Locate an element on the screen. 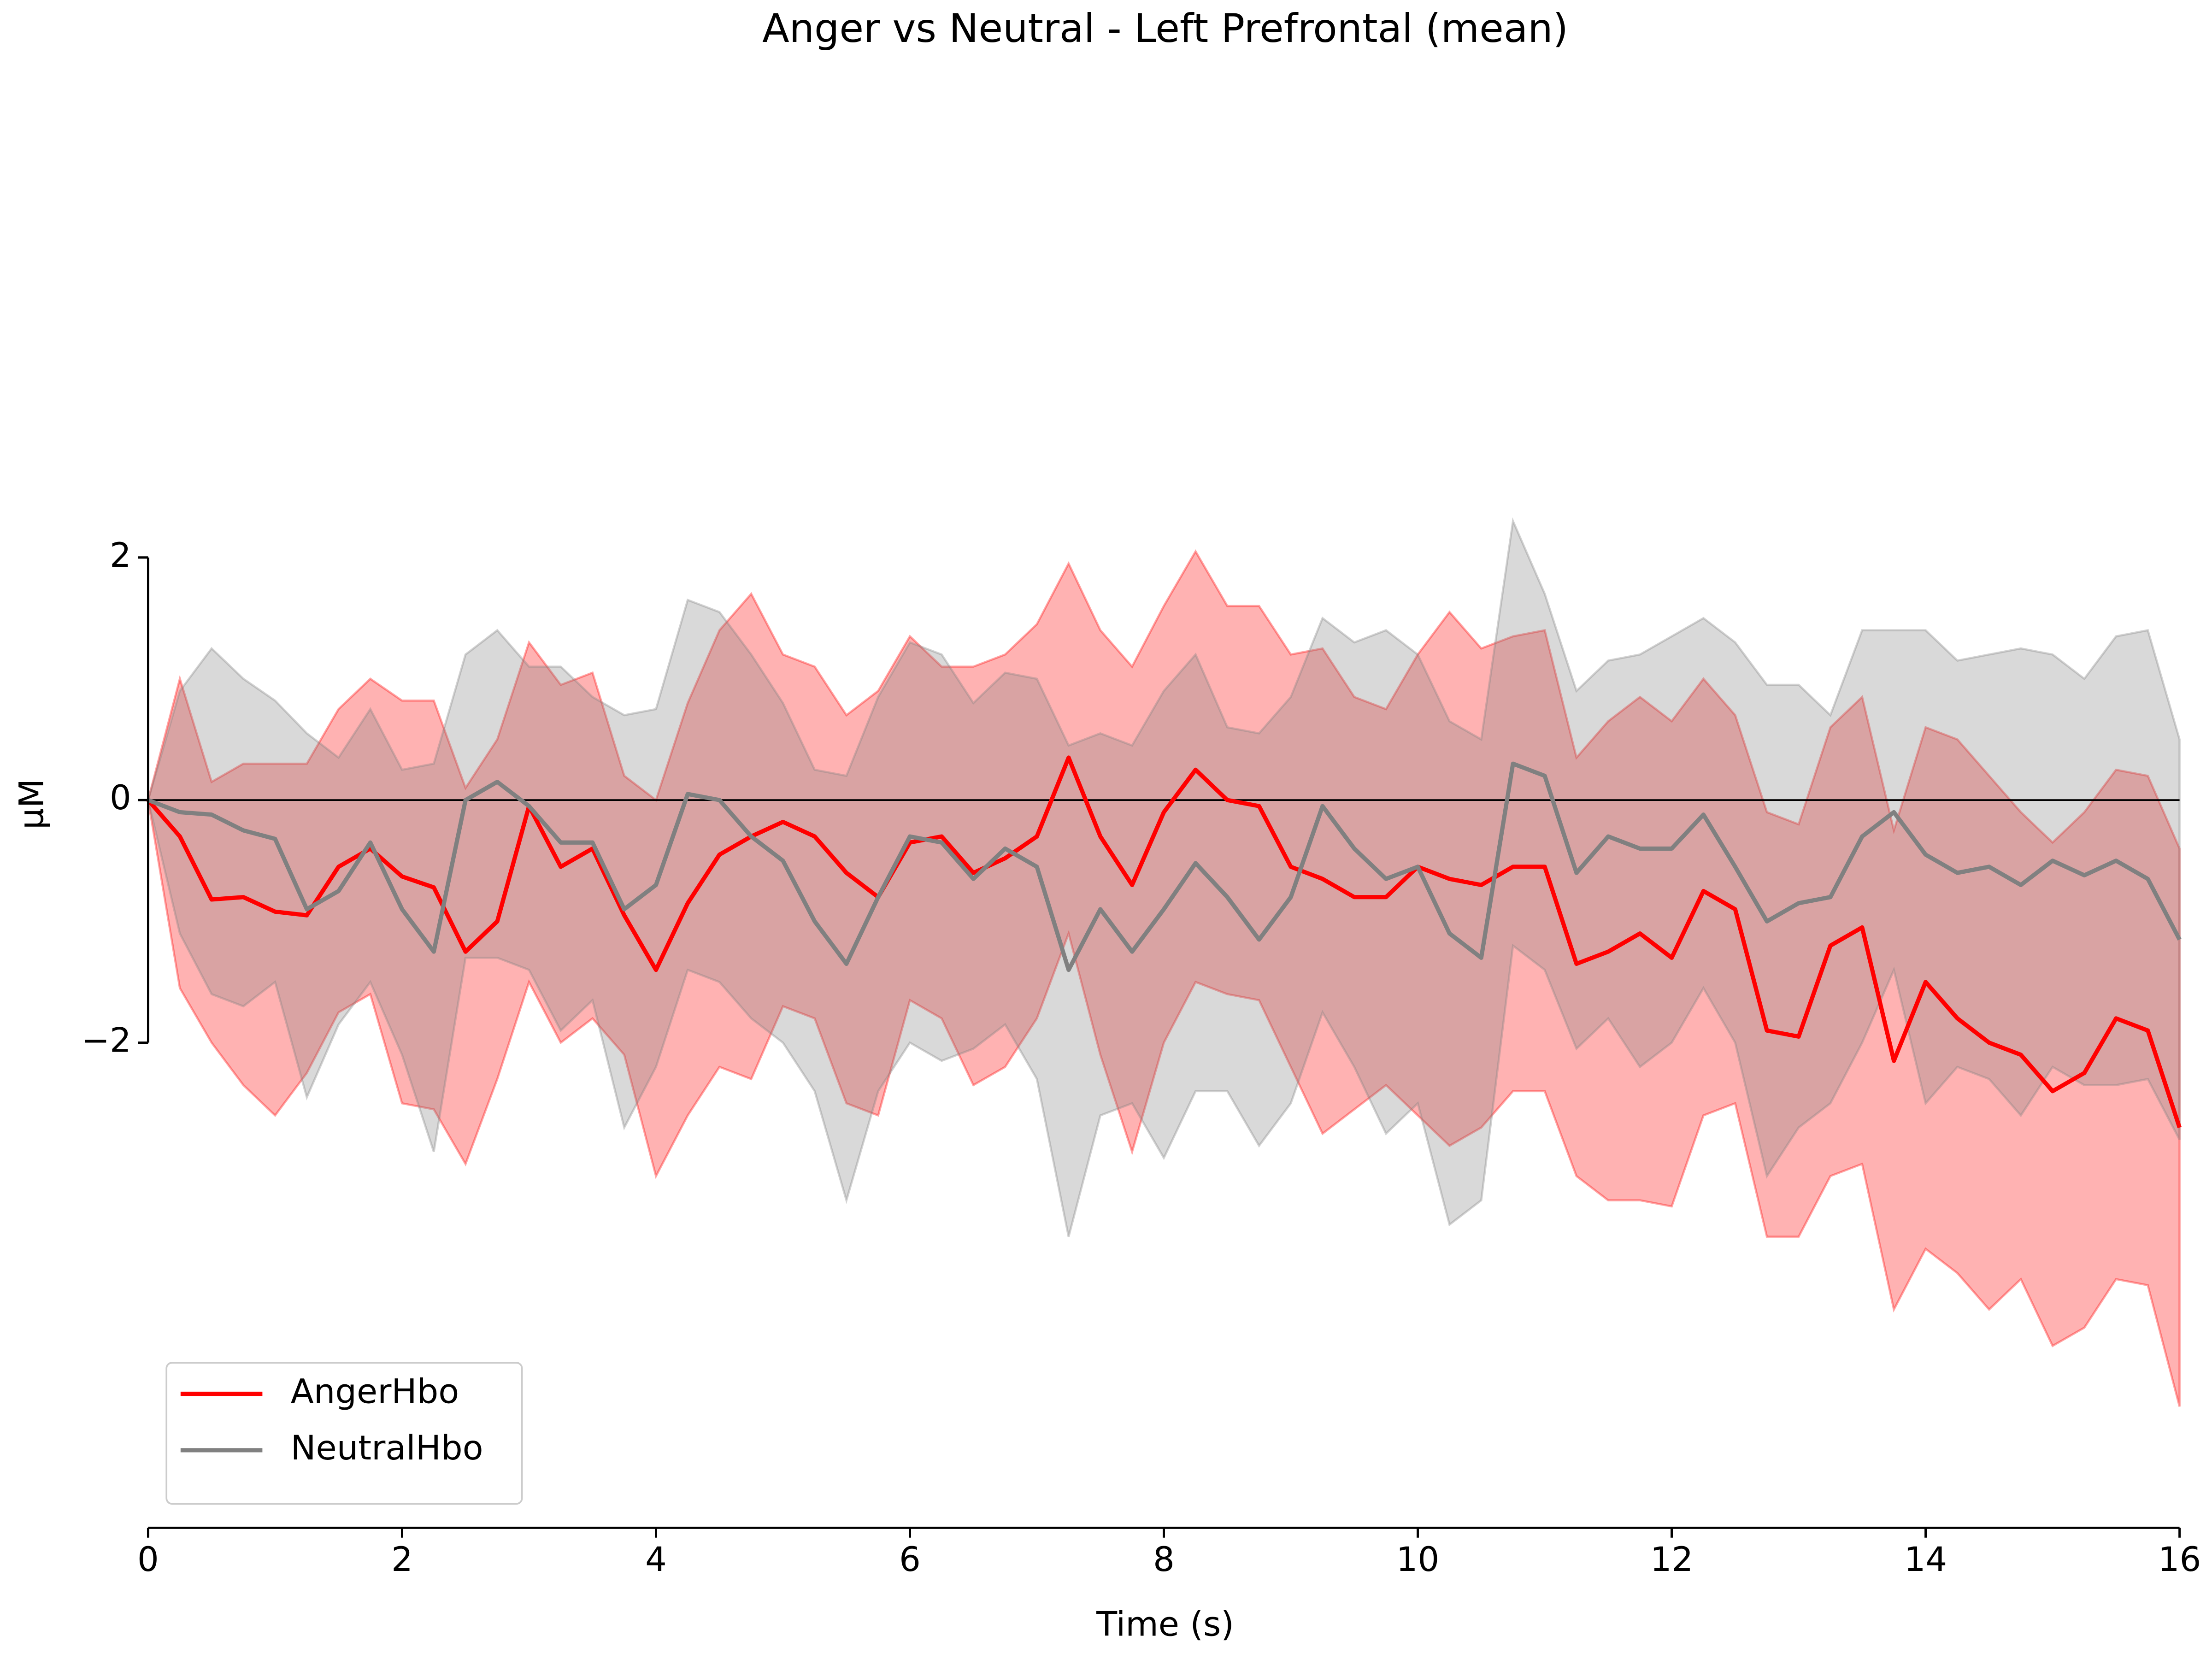 Image resolution: width=2212 pixels, height=1659 pixels. y-axis-label: µM is located at coordinates (31, 804).